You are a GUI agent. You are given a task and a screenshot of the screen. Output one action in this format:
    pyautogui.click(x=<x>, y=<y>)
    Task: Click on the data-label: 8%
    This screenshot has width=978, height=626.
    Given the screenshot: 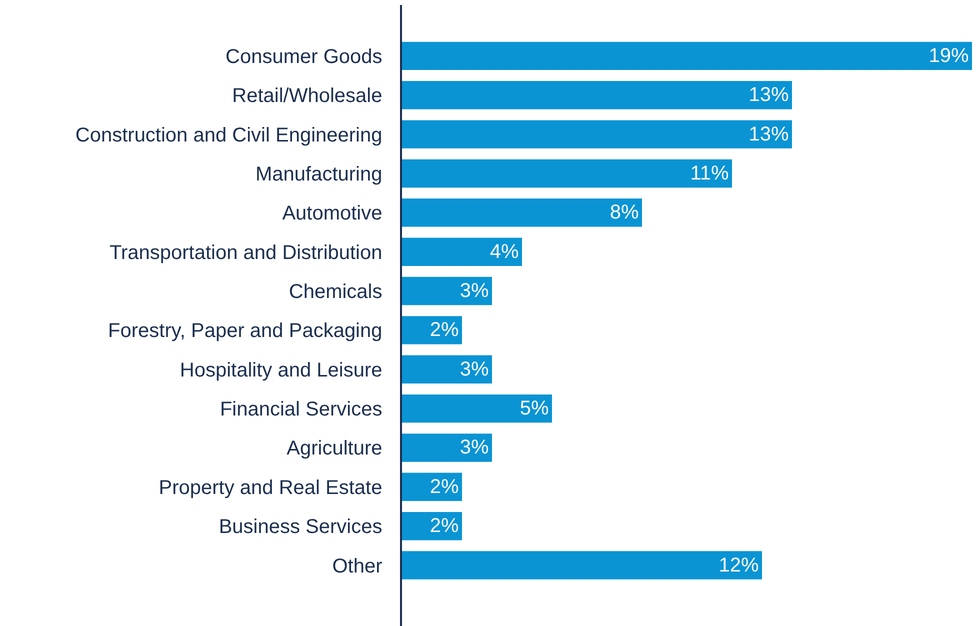 What is the action you would take?
    pyautogui.click(x=624, y=213)
    